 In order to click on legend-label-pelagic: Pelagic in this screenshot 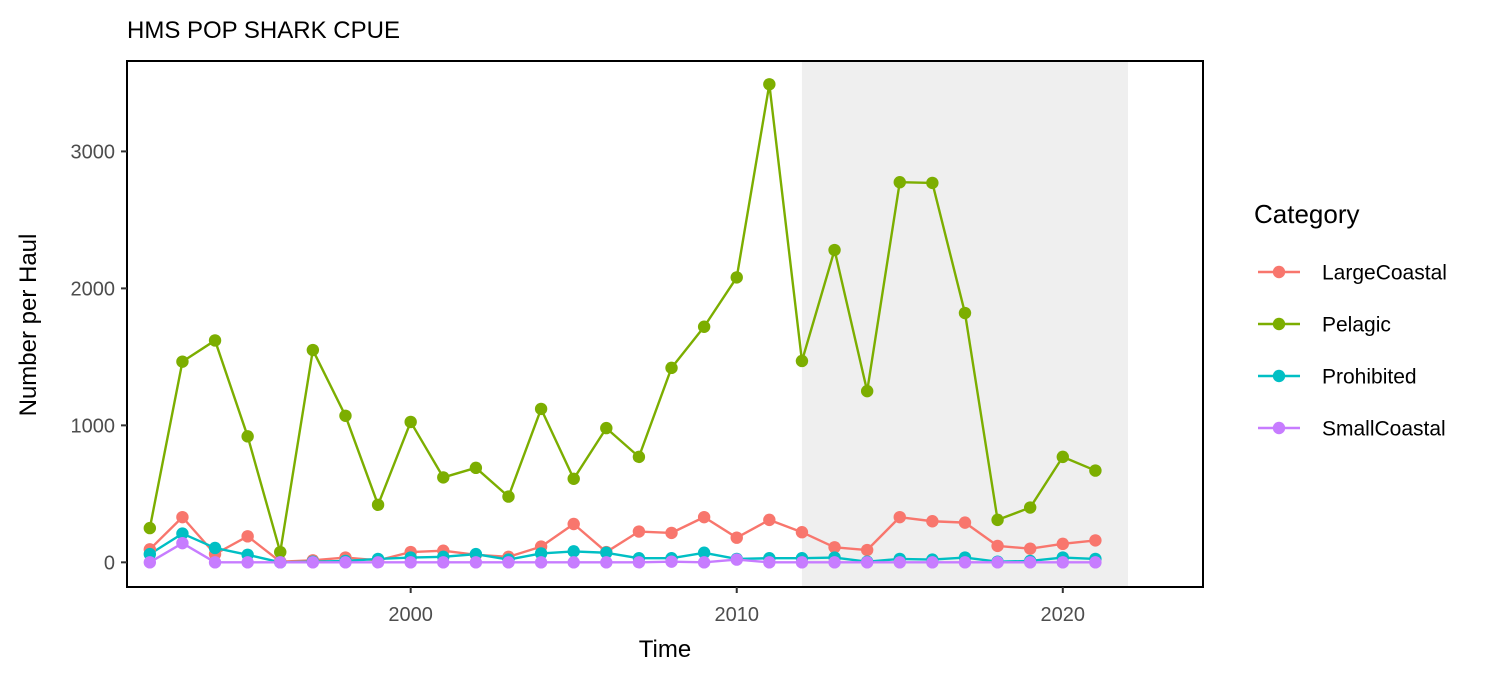, I will do `click(1356, 325)`.